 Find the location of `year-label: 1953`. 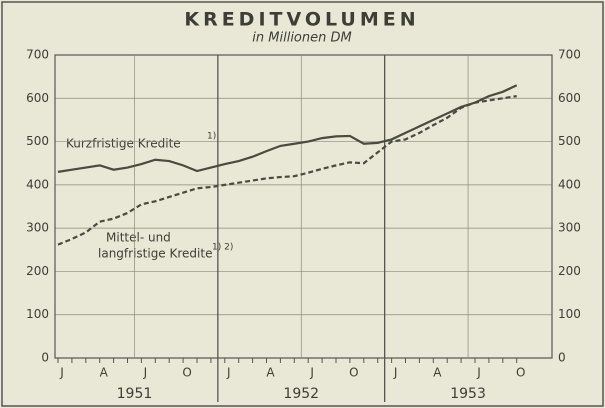

year-label: 1953 is located at coordinates (468, 394).